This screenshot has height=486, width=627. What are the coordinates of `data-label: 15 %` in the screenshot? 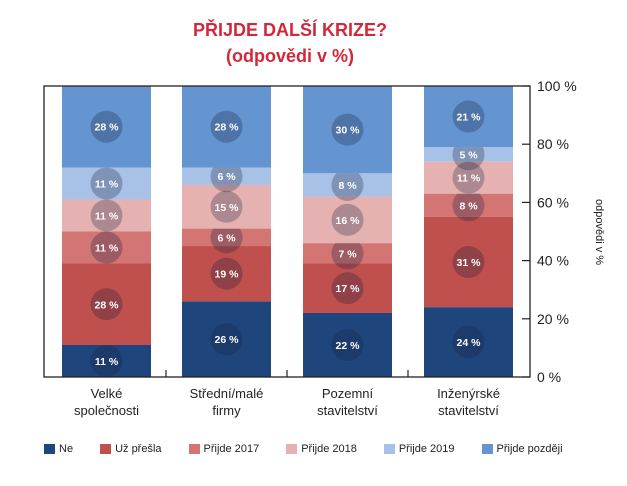 It's located at (227, 208).